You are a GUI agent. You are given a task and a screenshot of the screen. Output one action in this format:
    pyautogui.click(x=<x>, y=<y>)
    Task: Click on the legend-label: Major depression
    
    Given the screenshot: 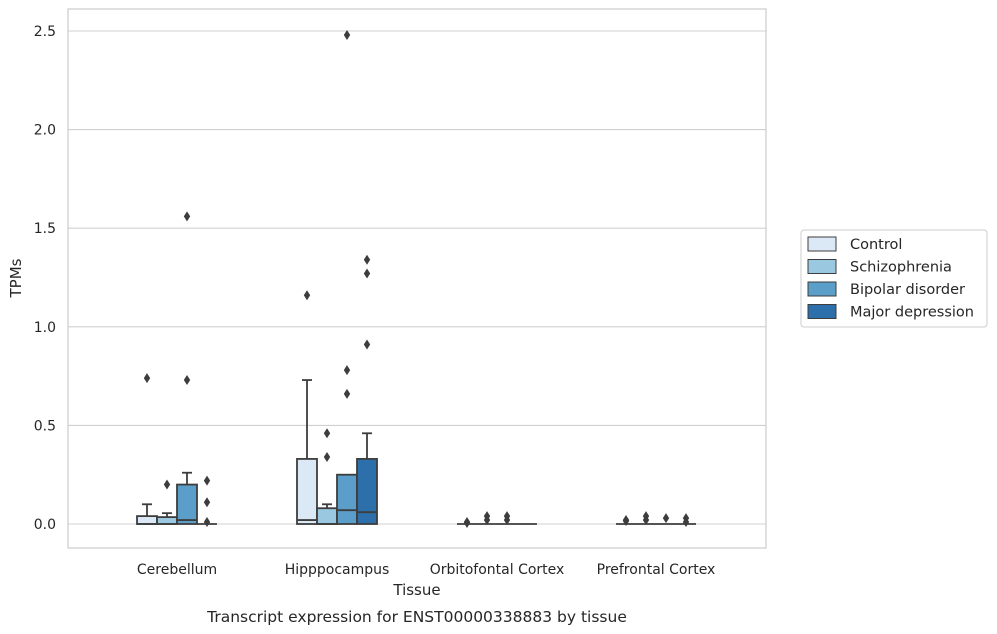 What is the action you would take?
    pyautogui.click(x=912, y=313)
    